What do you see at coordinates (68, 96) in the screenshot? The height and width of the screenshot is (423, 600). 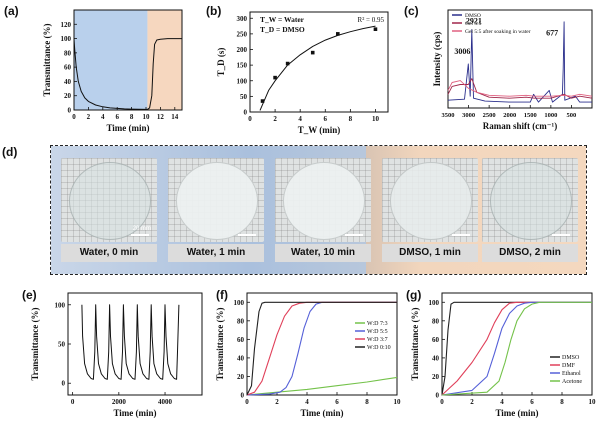 I see `y-tick-label: 20` at bounding box center [68, 96].